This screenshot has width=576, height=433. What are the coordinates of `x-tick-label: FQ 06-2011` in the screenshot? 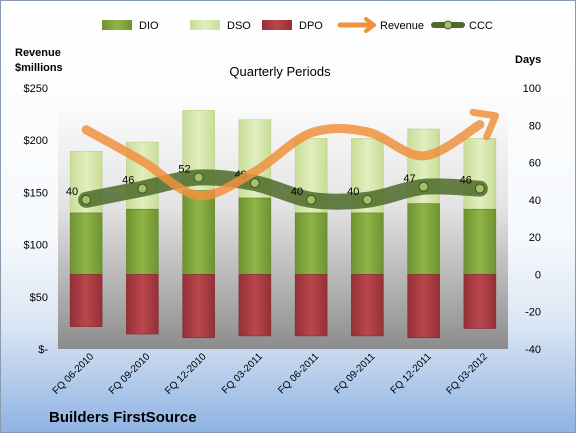 It's located at (298, 373).